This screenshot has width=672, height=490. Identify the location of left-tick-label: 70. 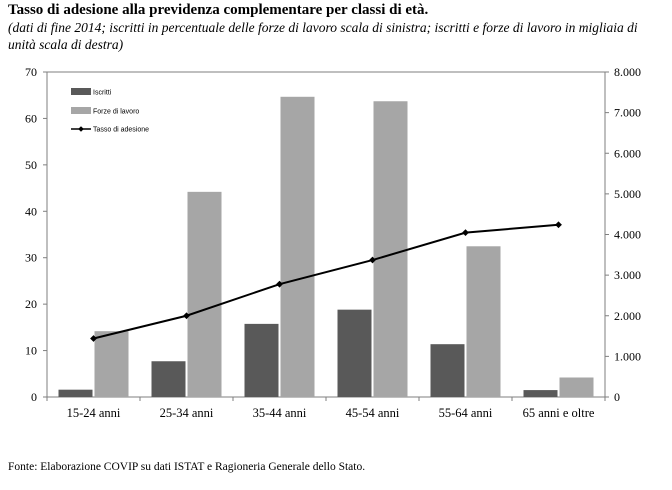
(31, 72).